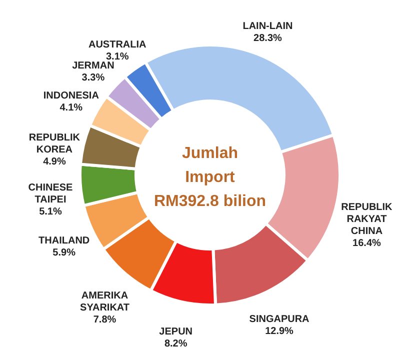 Image resolution: width=420 pixels, height=350 pixels. What do you see at coordinates (105, 302) in the screenshot?
I see `slice-label: AMERIKA SYARIKAT` at bounding box center [105, 302].